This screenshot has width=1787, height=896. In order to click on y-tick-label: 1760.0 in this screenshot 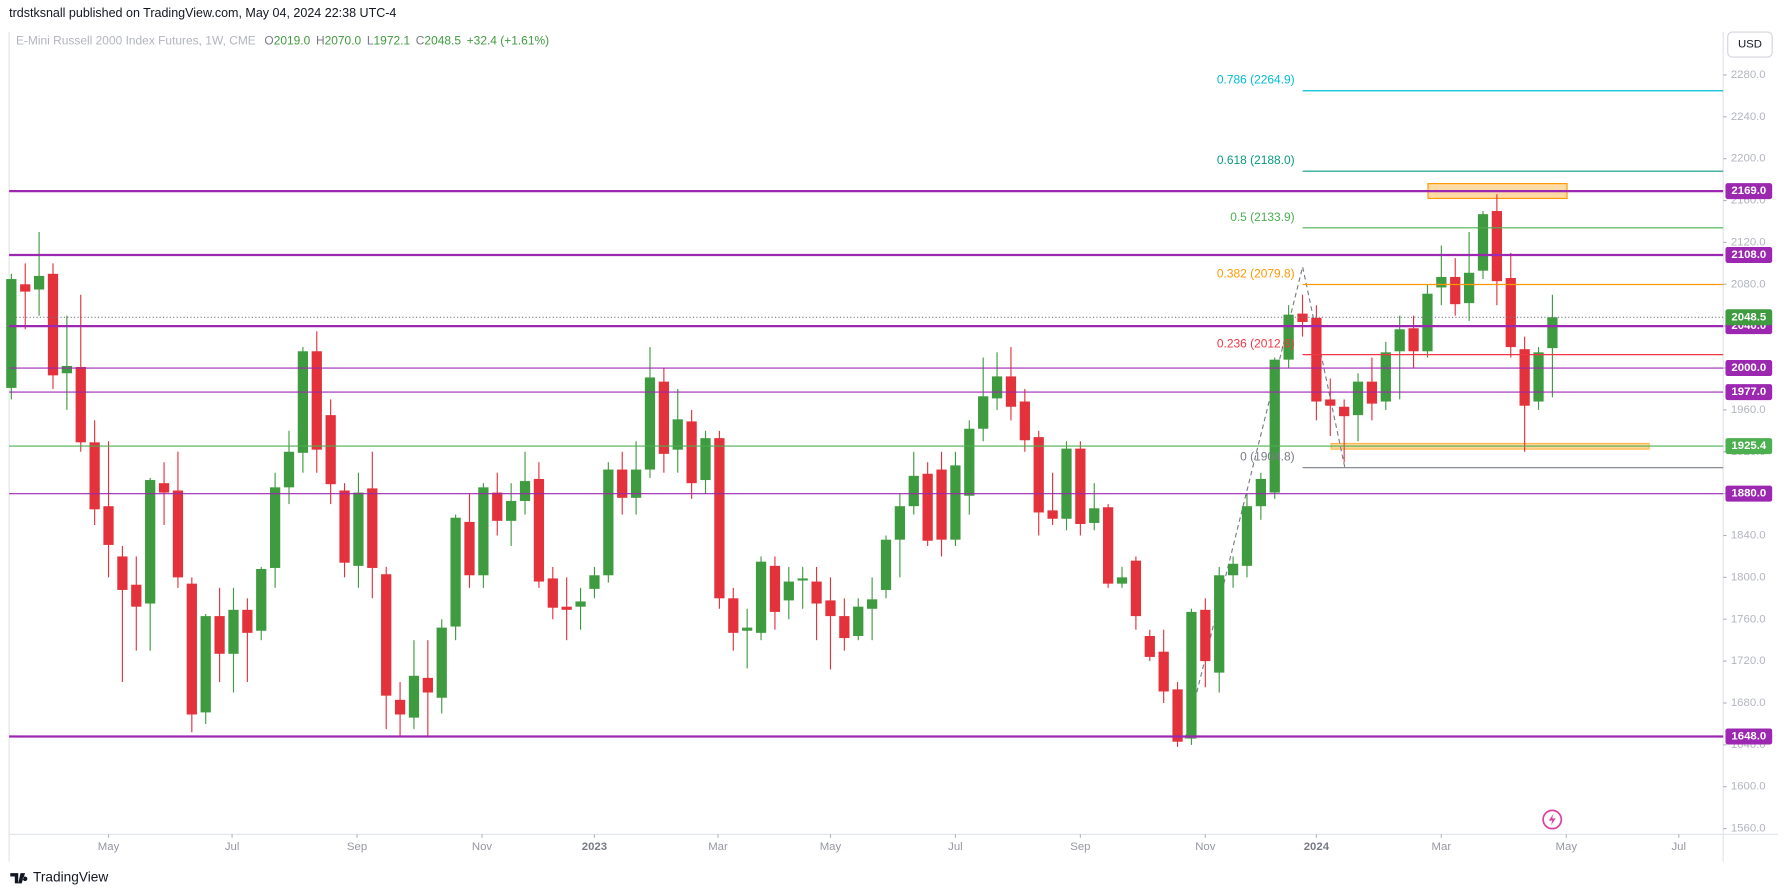, I will do `click(1748, 619)`.